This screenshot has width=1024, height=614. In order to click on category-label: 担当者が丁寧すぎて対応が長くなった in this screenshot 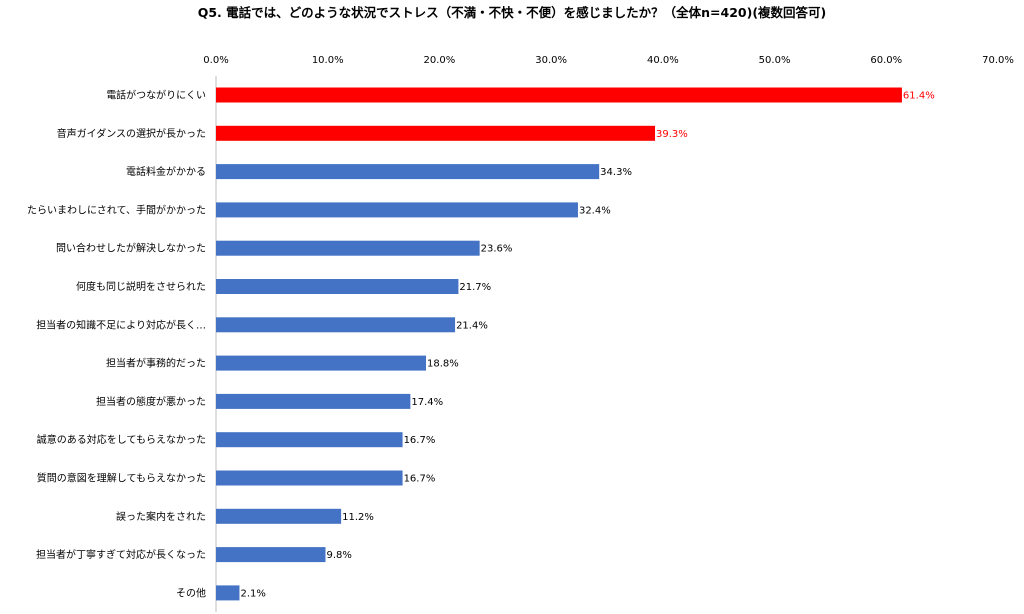, I will do `click(121, 554)`.